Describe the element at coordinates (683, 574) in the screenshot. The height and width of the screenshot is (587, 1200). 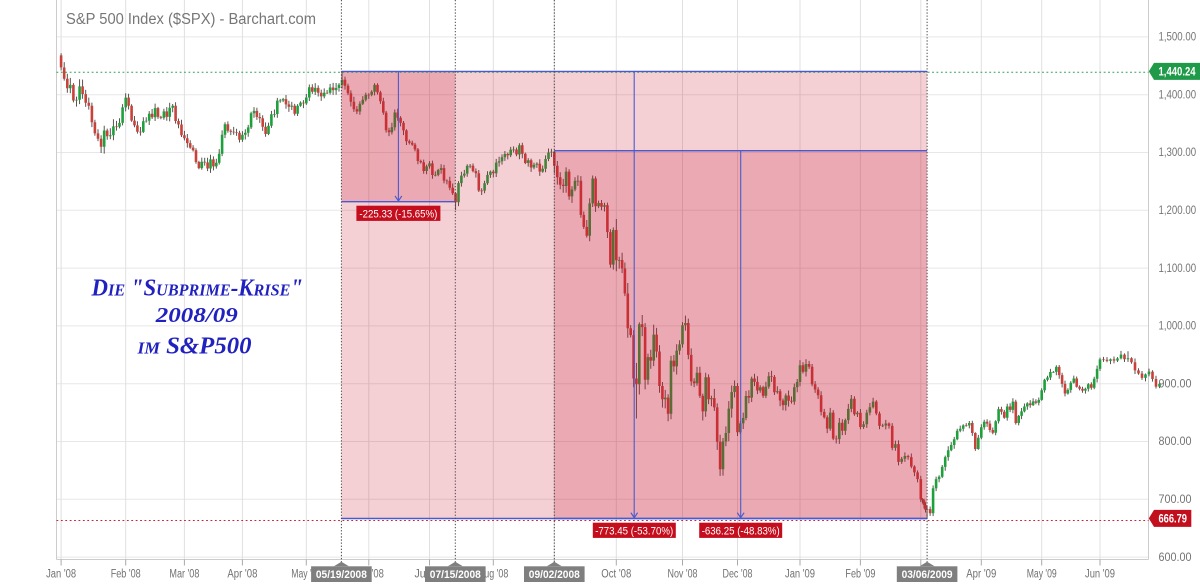
I see `svg-text: Nov '08` at that location.